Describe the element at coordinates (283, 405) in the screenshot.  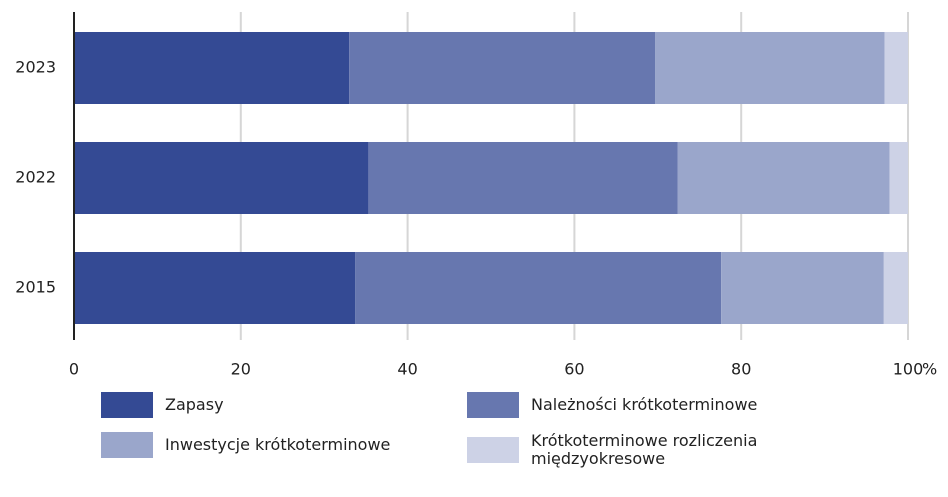
I see `legend-item: Zapasy` at that location.